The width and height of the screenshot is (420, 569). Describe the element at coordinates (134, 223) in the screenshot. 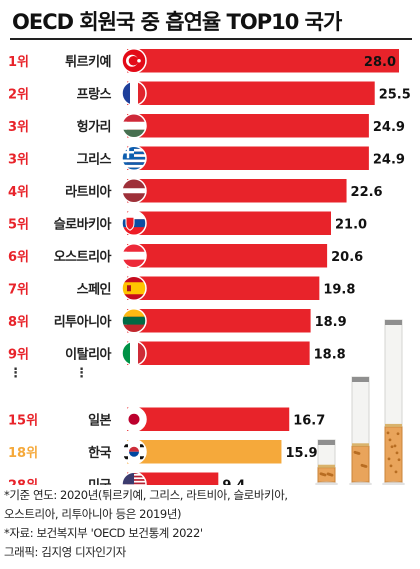

I see `slovakia-flag-icon` at that location.